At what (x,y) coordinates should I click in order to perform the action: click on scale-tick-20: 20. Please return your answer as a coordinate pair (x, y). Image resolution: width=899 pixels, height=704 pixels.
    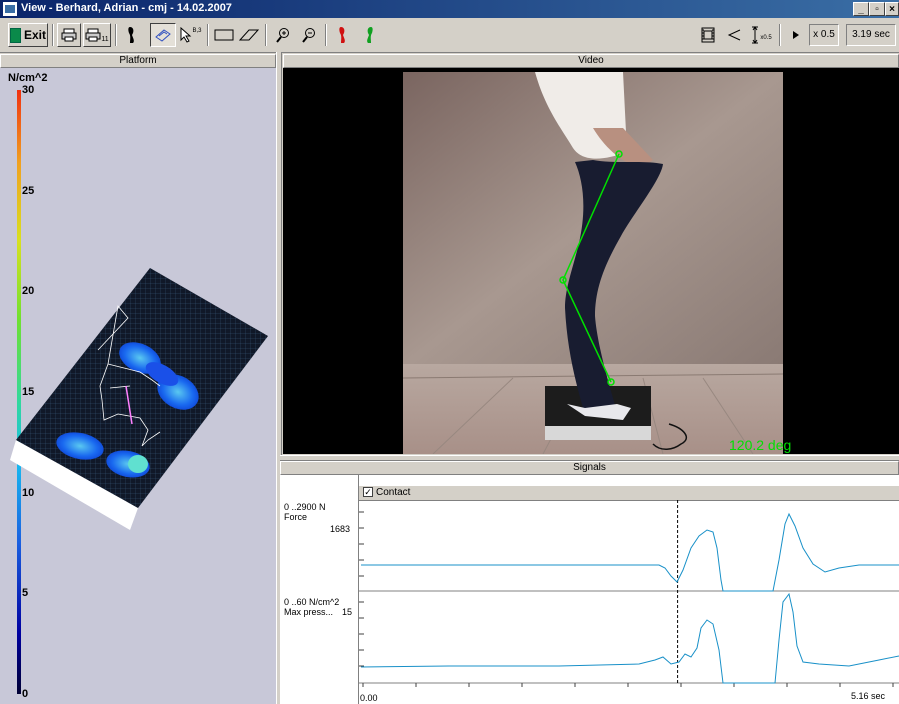
    Looking at the image, I should click on (28, 291).